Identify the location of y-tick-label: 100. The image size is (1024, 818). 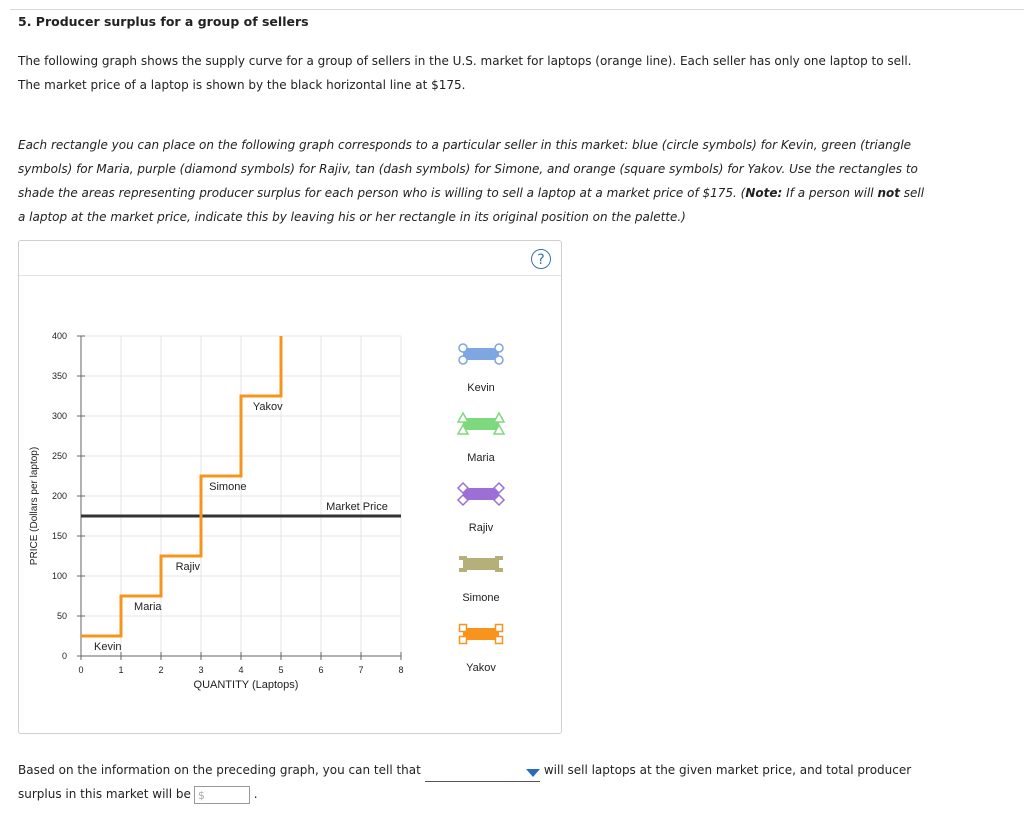
(59, 576).